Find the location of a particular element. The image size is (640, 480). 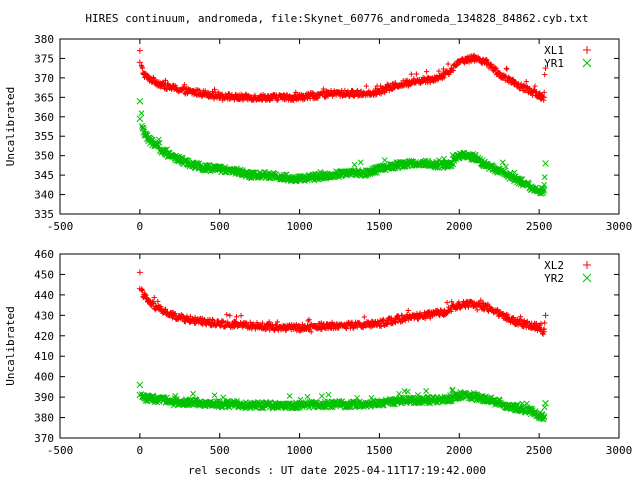

y-tick-label: 430 is located at coordinates (44, 315).